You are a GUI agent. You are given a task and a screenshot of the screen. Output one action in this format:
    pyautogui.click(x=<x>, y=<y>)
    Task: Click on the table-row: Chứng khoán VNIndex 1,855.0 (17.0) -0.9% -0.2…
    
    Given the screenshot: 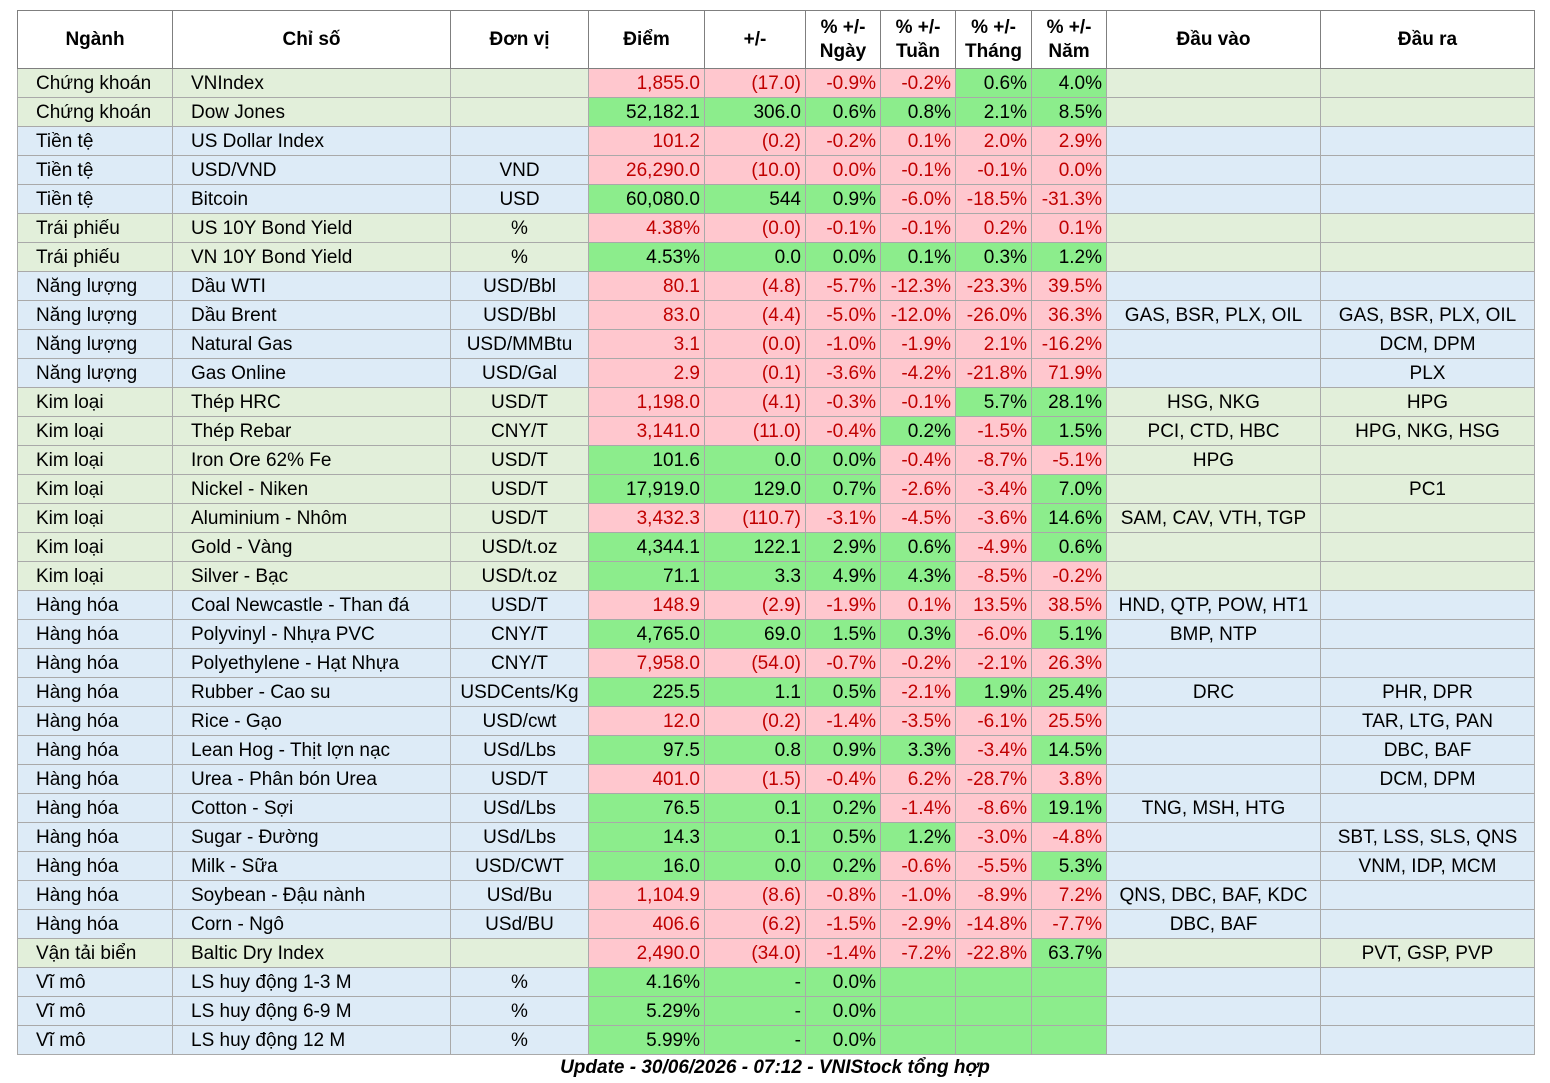 What is the action you would take?
    pyautogui.click(x=776, y=83)
    